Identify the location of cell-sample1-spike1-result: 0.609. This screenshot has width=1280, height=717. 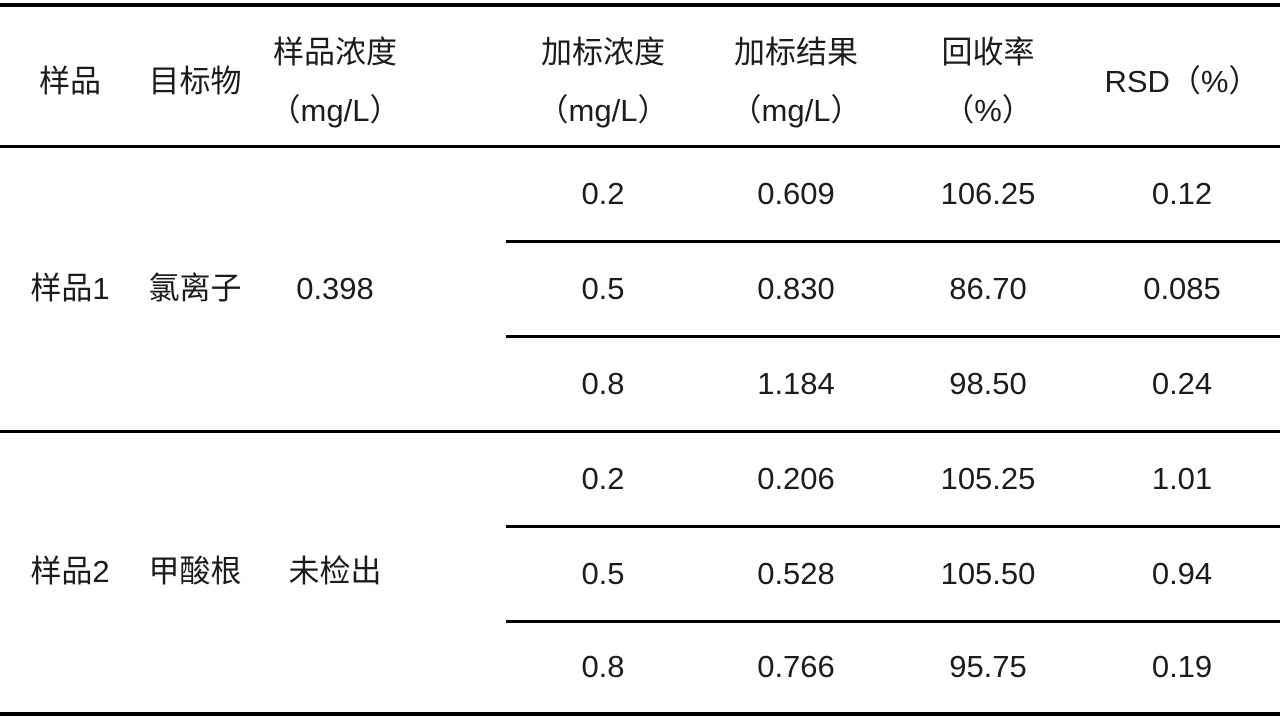
(796, 194).